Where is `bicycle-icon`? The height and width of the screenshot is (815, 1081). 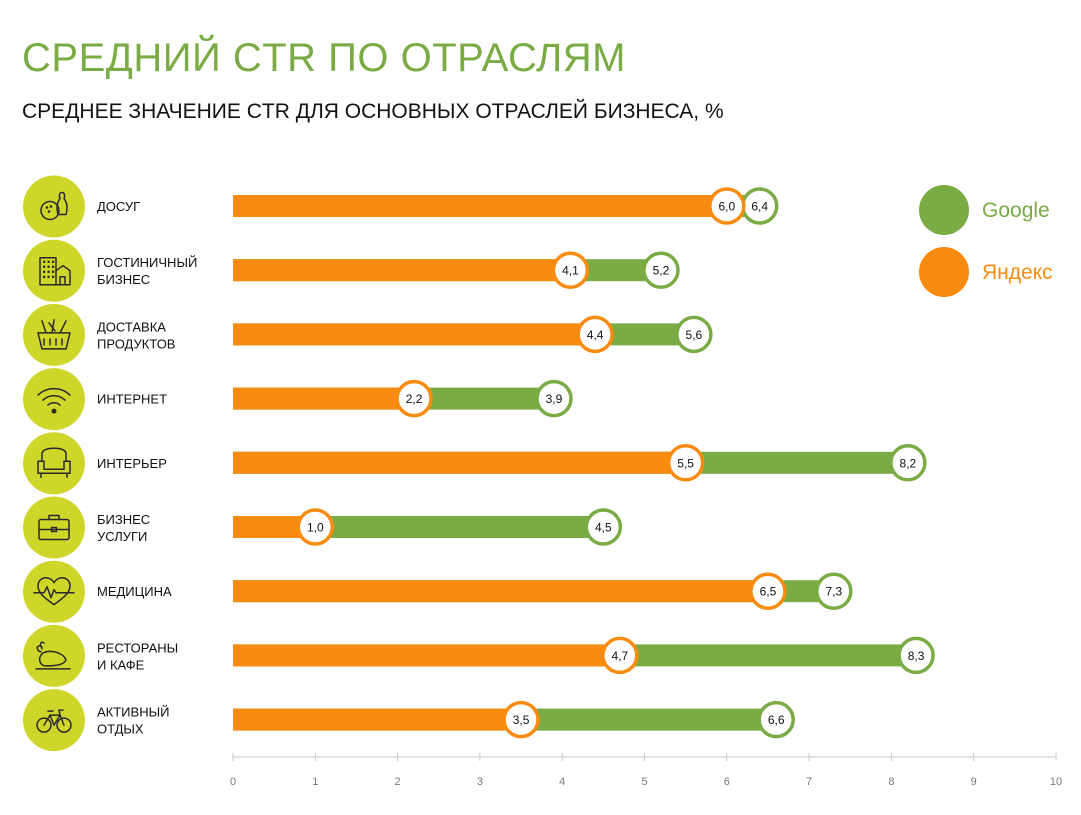
bicycle-icon is located at coordinates (54, 721).